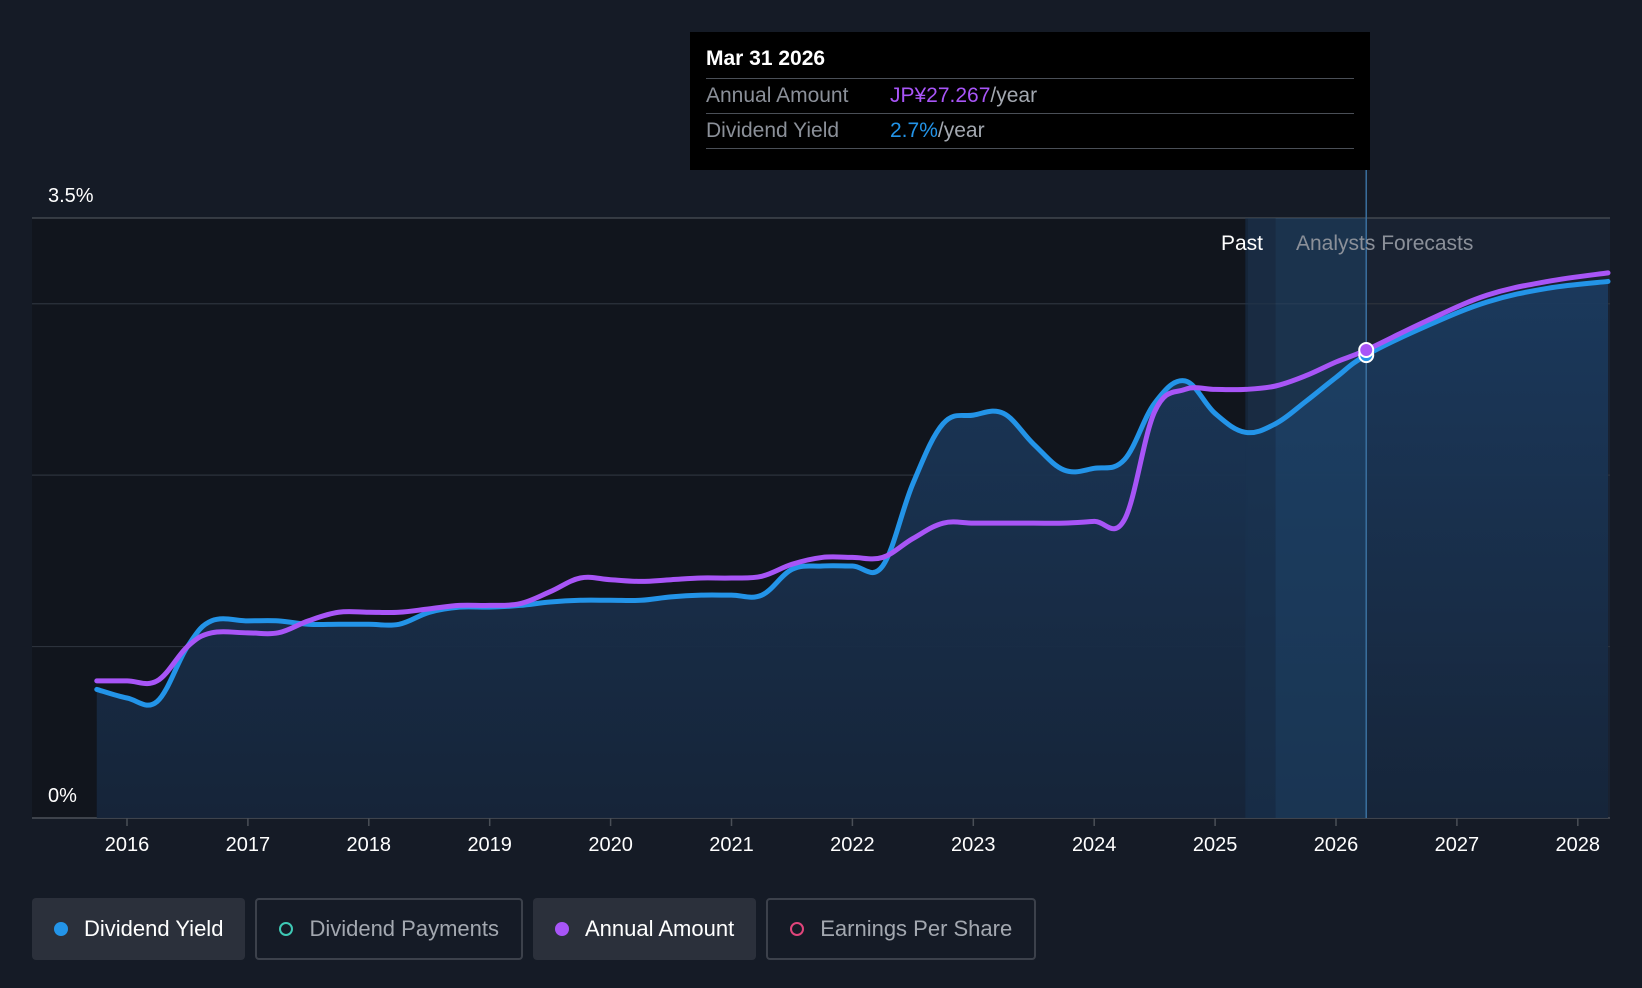  What do you see at coordinates (797, 929) in the screenshot?
I see `earnings-per-share-circle-icon` at bounding box center [797, 929].